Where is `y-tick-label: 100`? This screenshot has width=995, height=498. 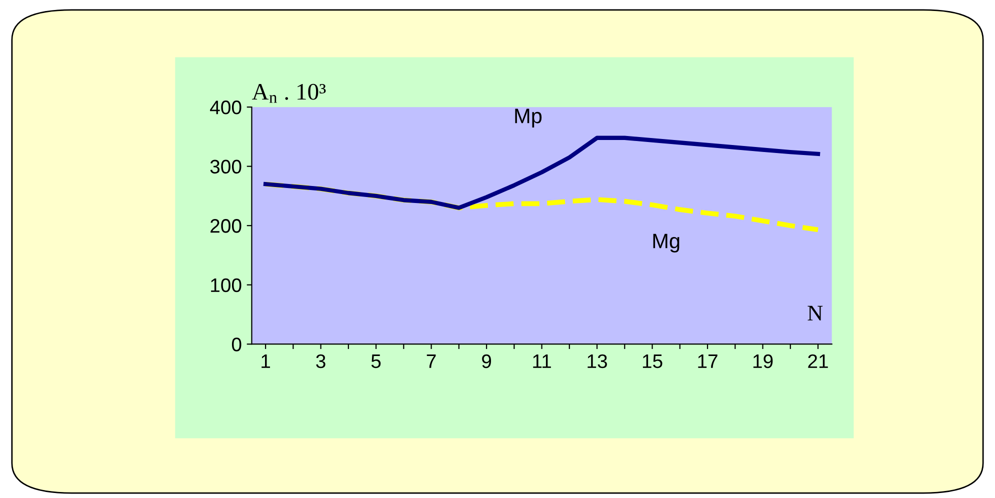 y-tick-label: 100 is located at coordinates (226, 285).